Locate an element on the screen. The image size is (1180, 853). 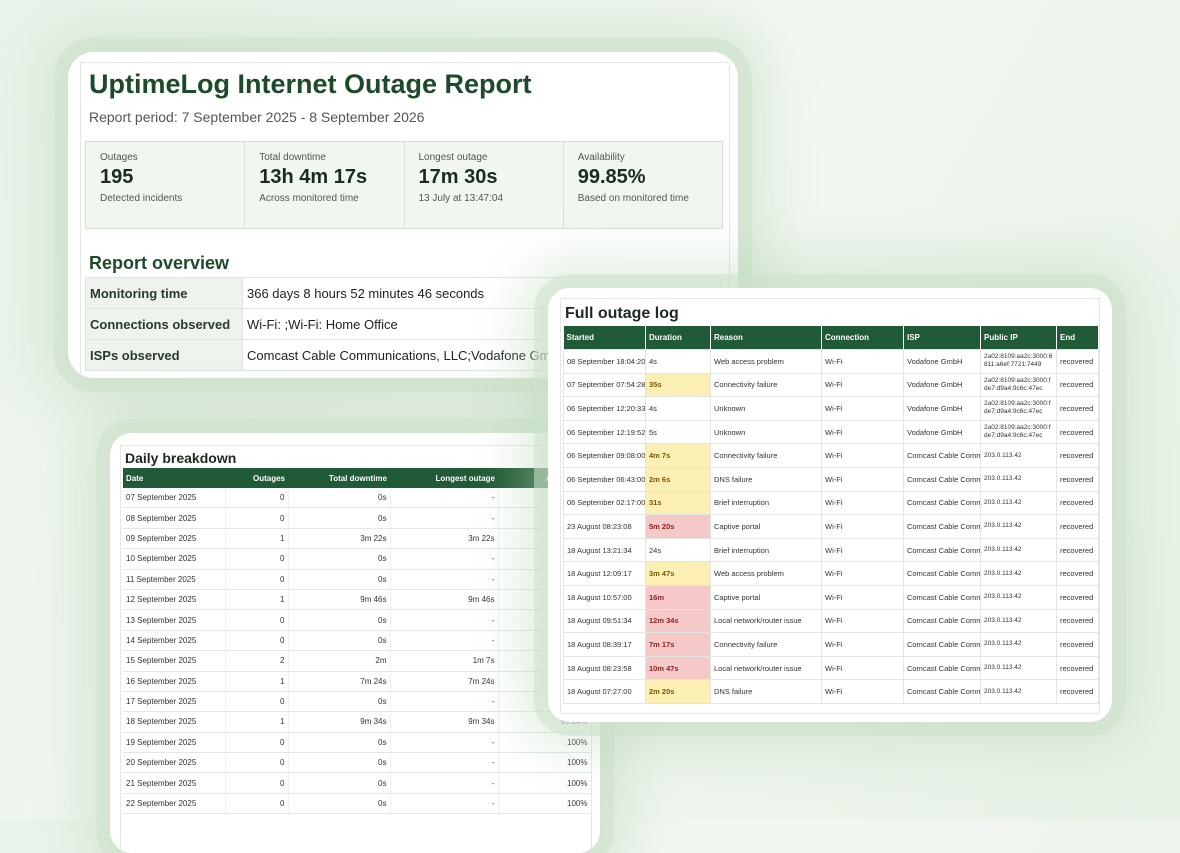
log-cell: 16m is located at coordinates (678, 597).